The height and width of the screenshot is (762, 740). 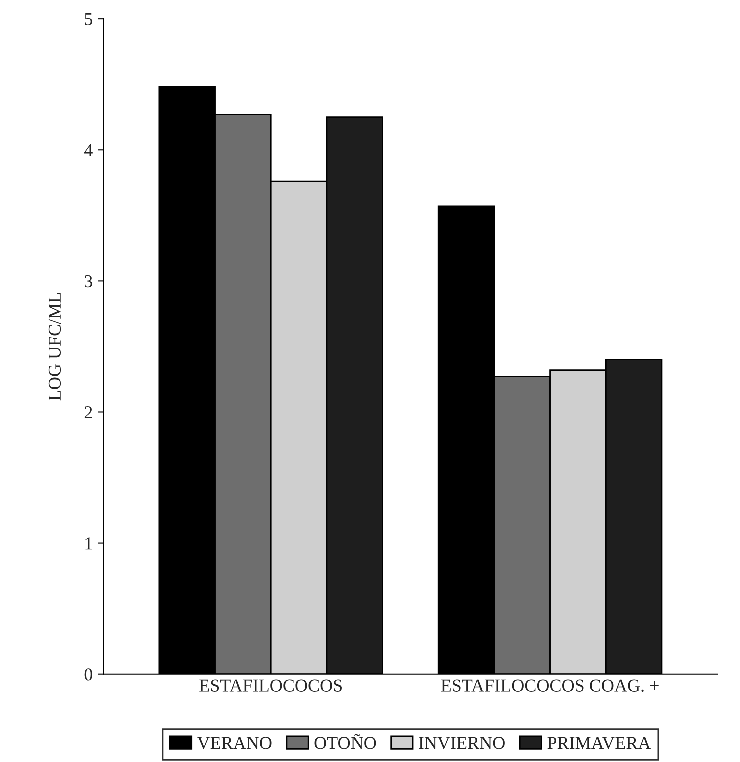 What do you see at coordinates (88, 674) in the screenshot?
I see `y-tick-label: 0` at bounding box center [88, 674].